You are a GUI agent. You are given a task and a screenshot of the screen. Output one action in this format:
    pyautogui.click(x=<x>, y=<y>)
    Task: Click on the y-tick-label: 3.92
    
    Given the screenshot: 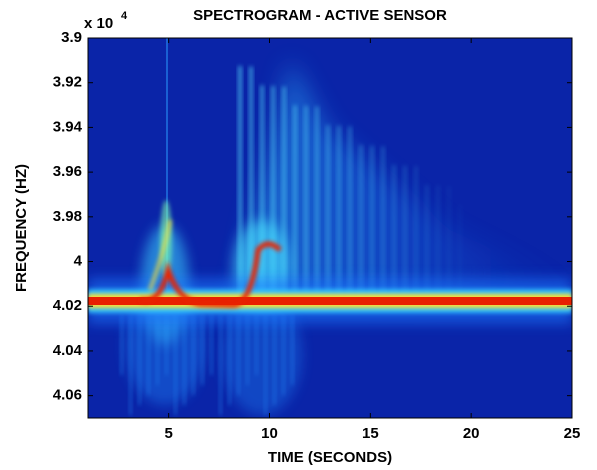 What is the action you would take?
    pyautogui.click(x=67, y=82)
    